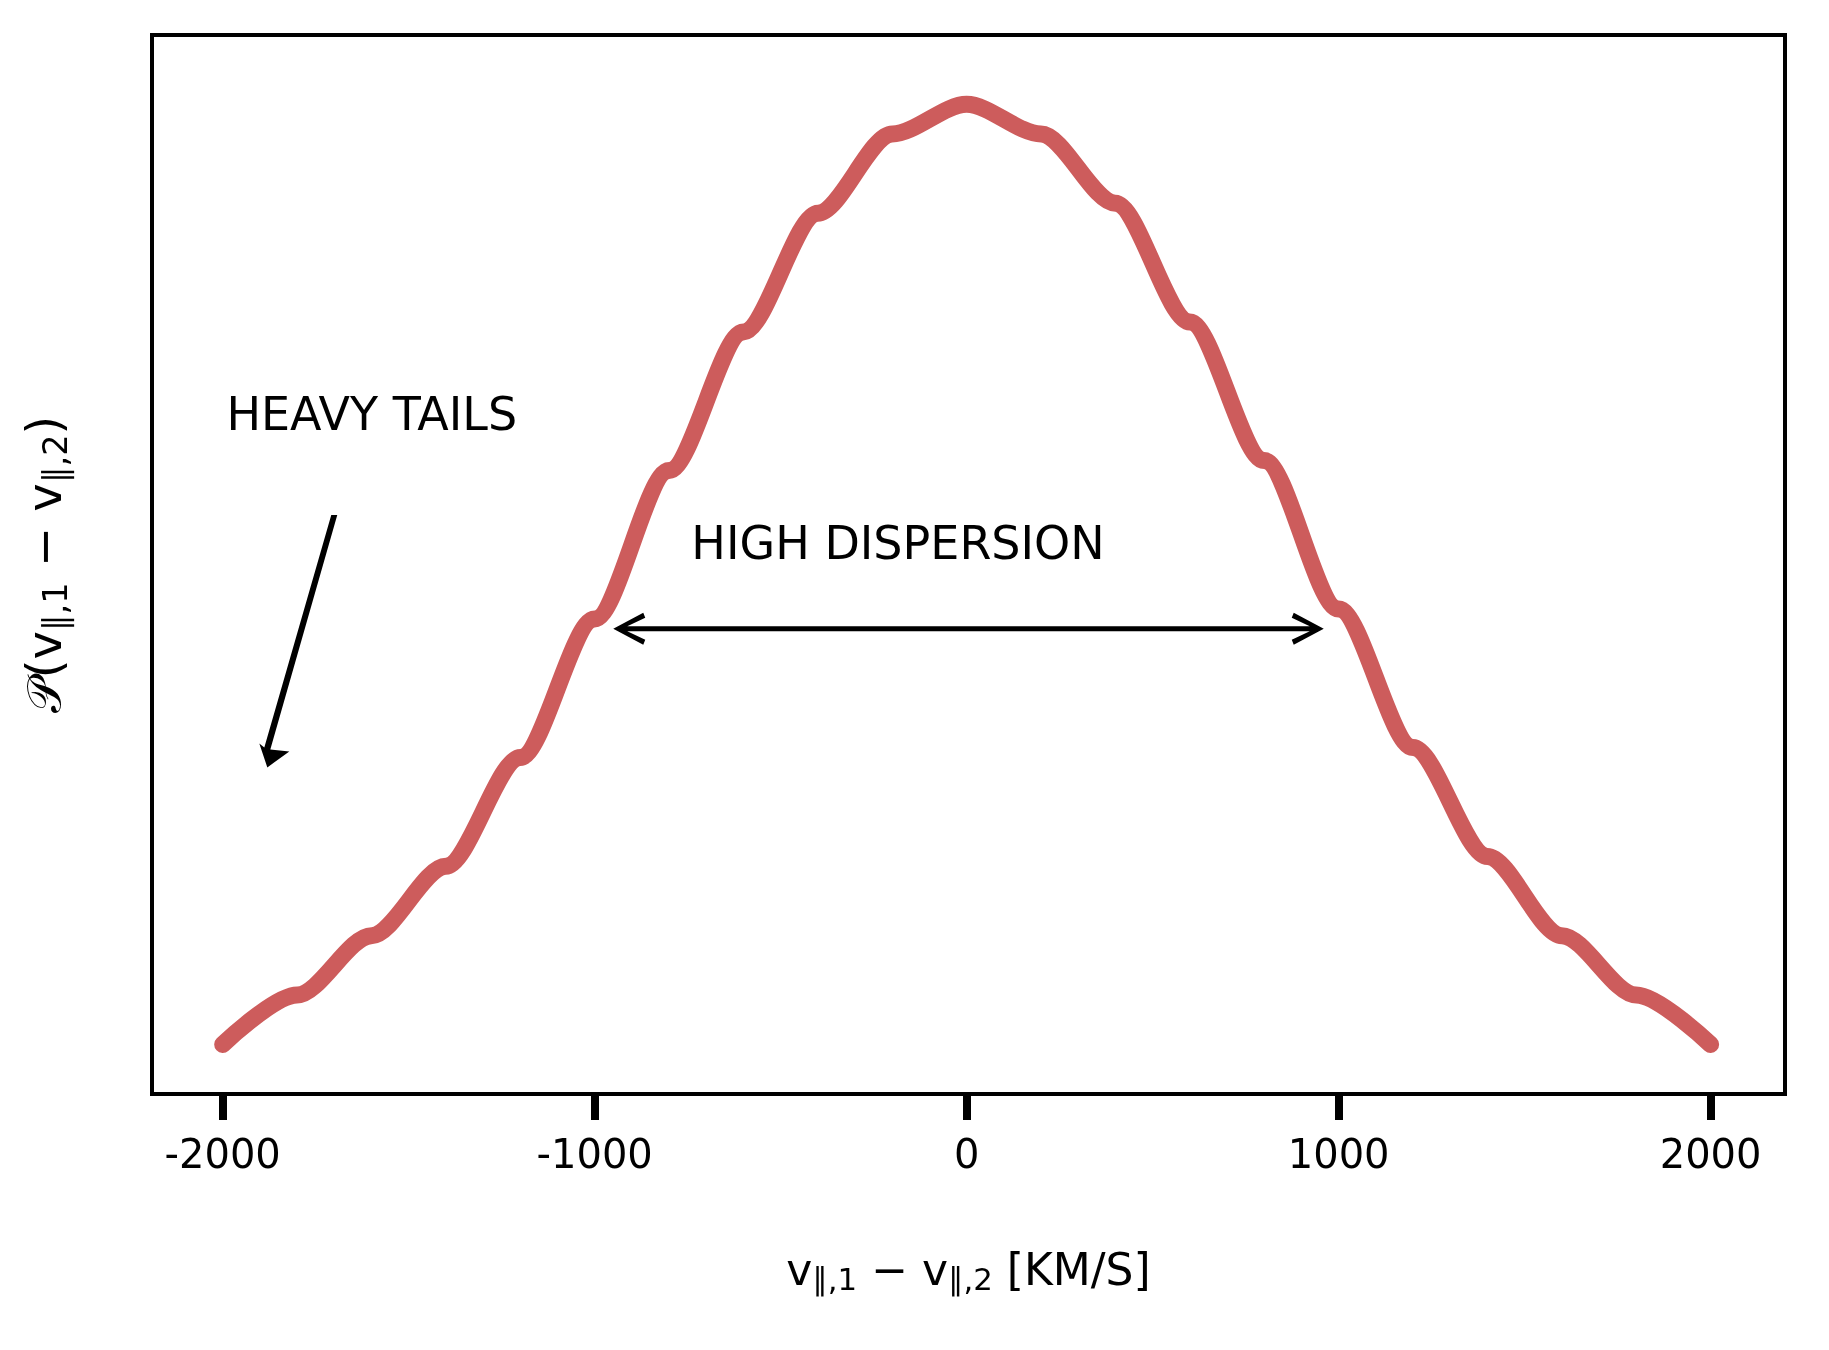  Describe the element at coordinates (372, 413) in the screenshot. I see `annotation: HEAVY TAILS` at that location.